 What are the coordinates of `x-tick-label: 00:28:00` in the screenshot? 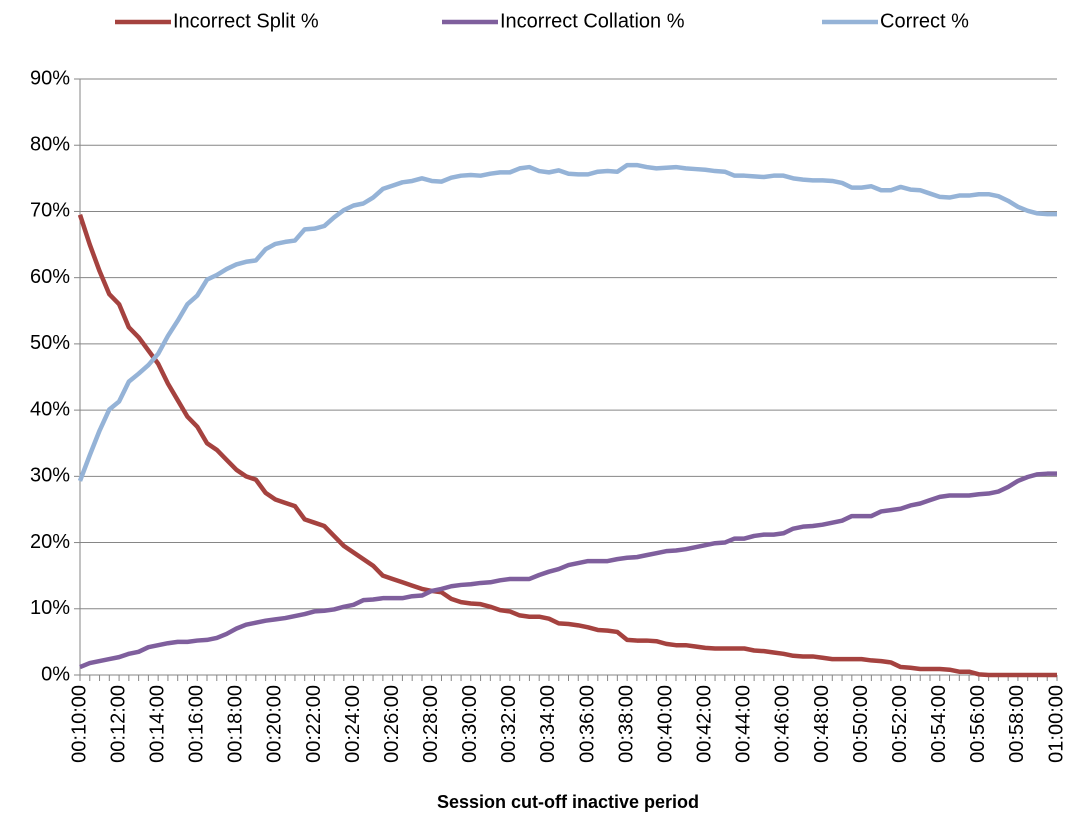 It's located at (431, 724).